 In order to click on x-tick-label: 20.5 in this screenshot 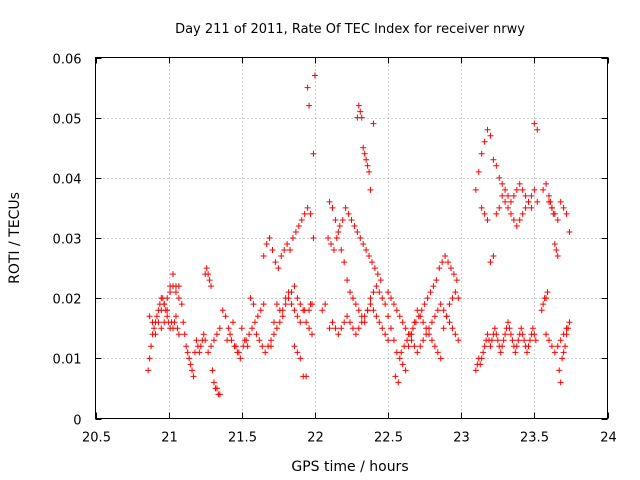, I will do `click(96, 438)`.